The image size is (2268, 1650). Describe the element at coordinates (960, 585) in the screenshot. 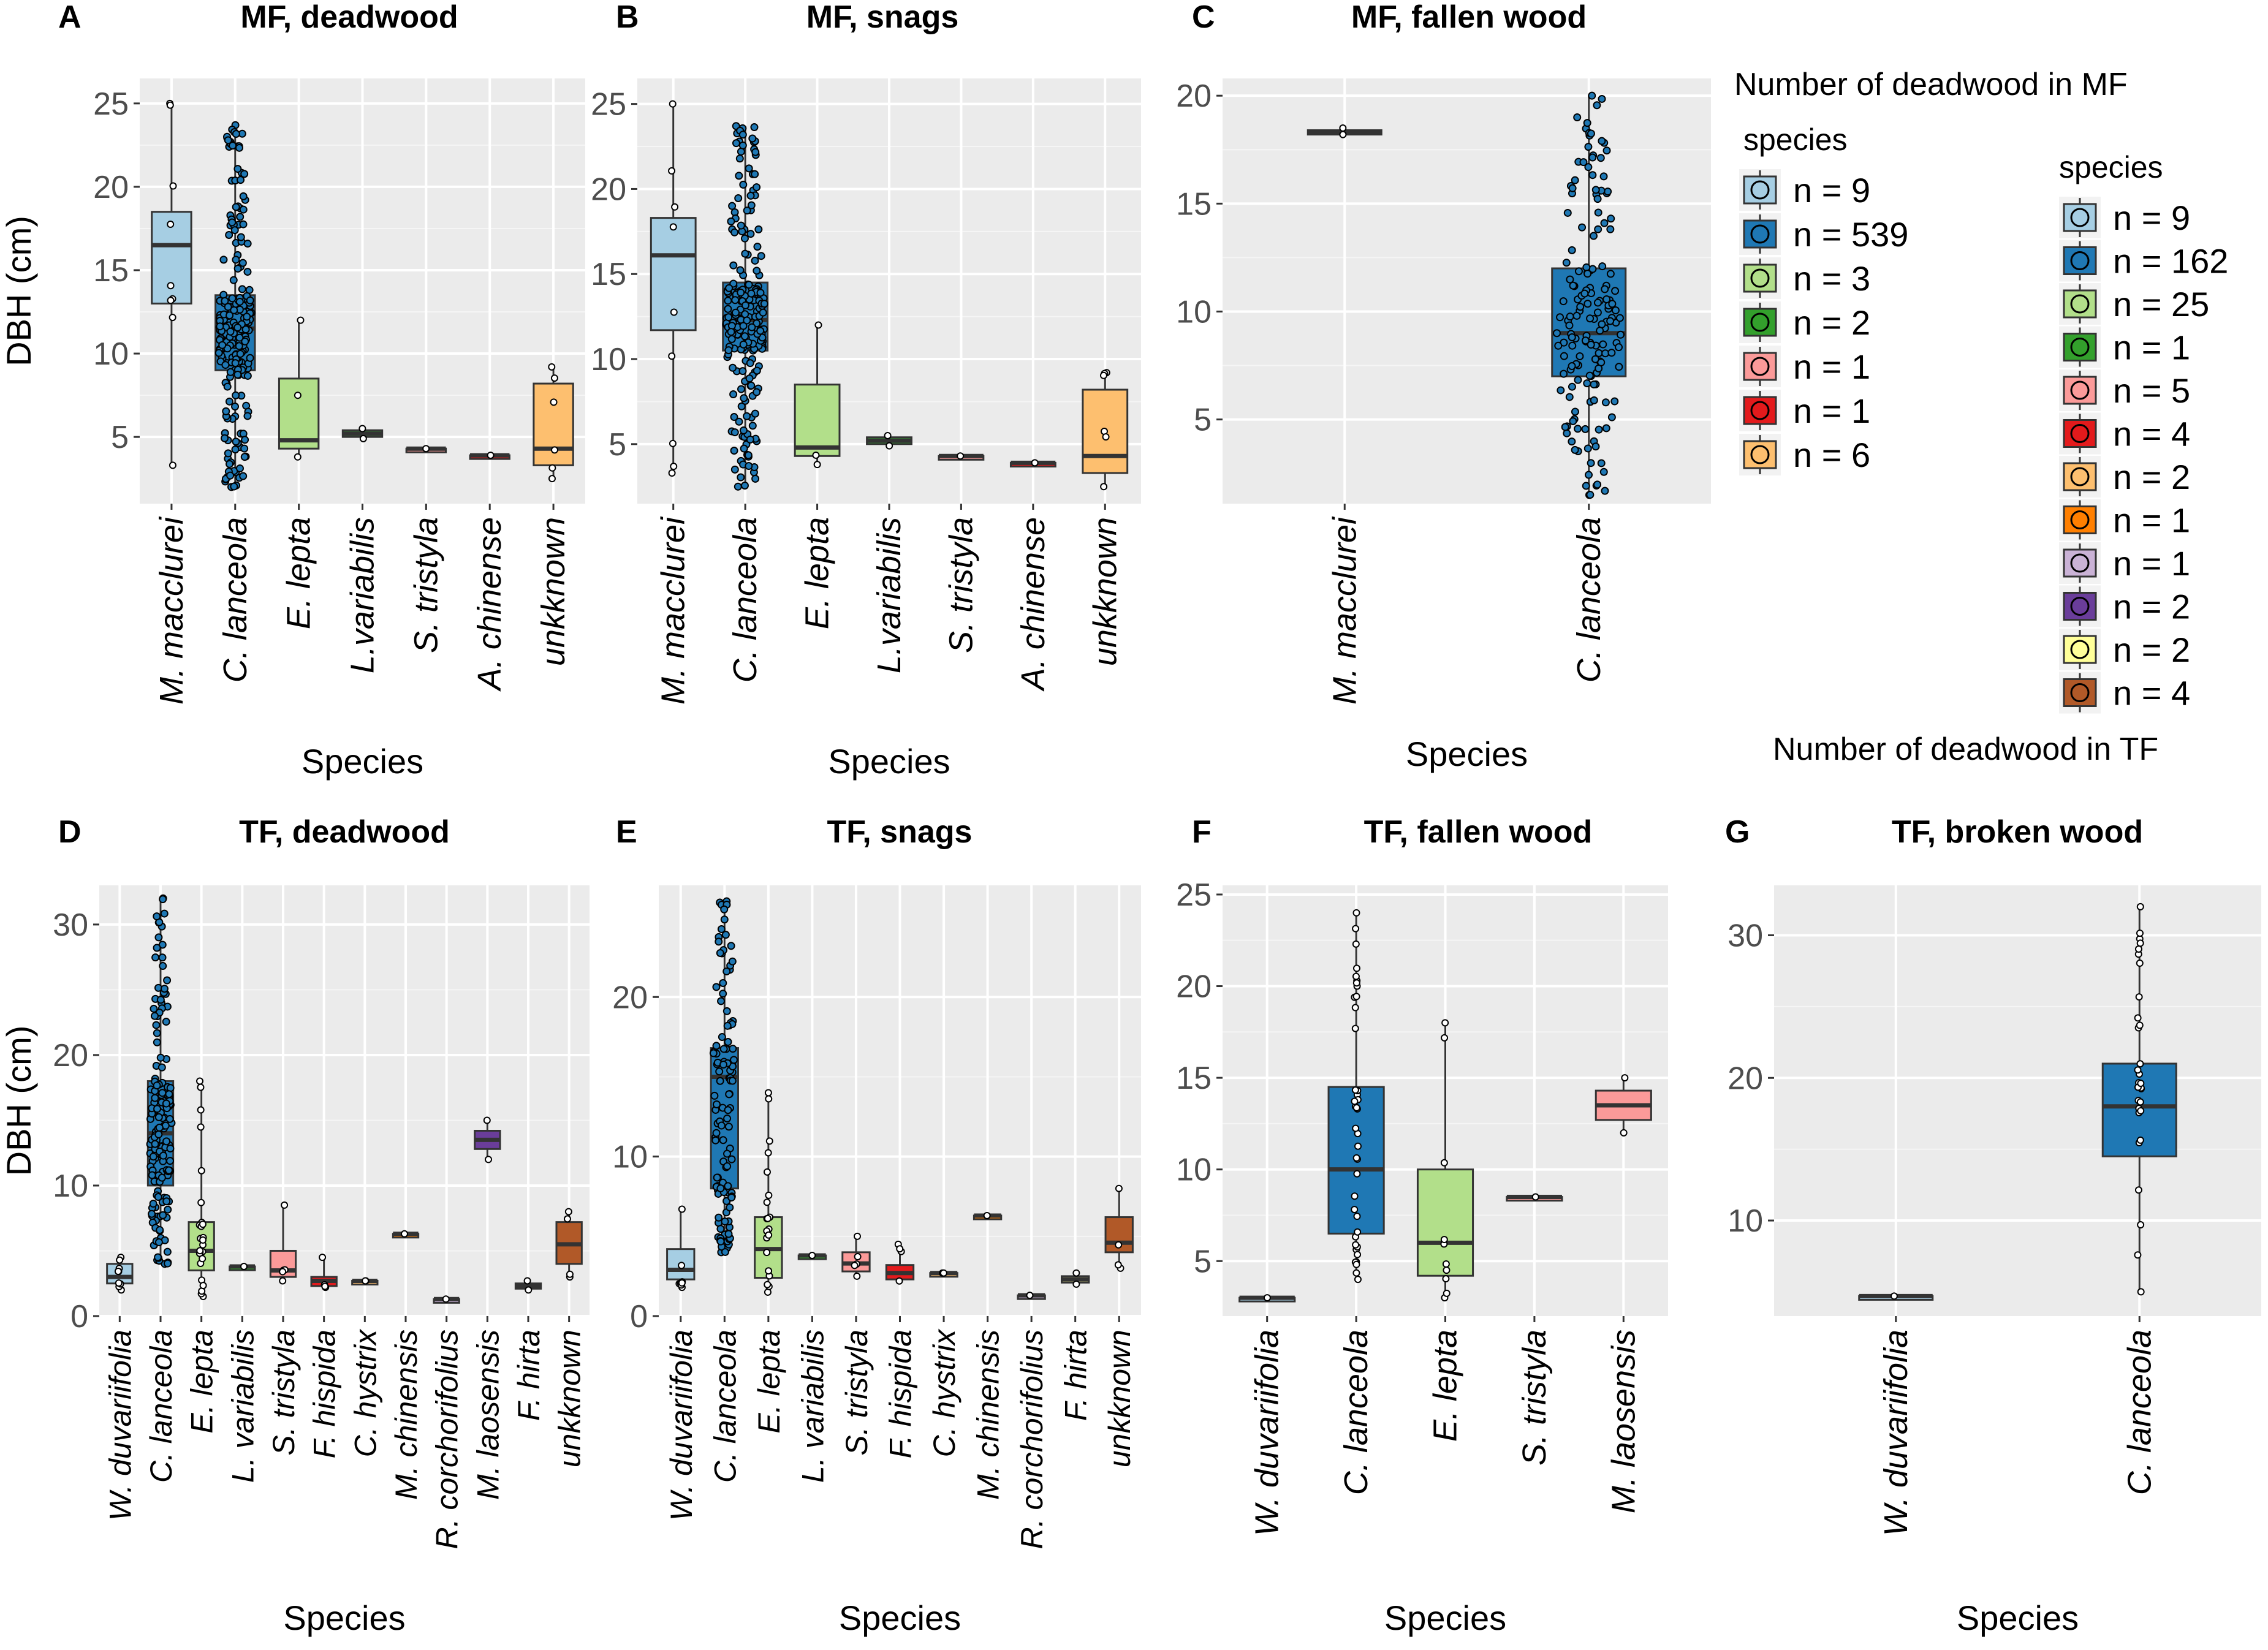

I see `x-category-label: S. tristyla` at that location.